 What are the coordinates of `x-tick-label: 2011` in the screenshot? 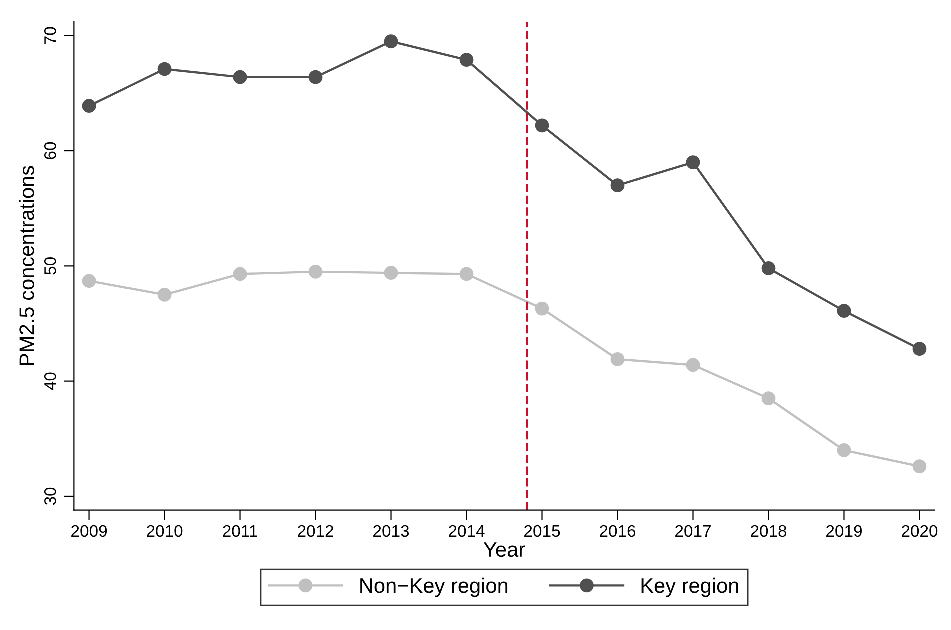 It's located at (240, 531).